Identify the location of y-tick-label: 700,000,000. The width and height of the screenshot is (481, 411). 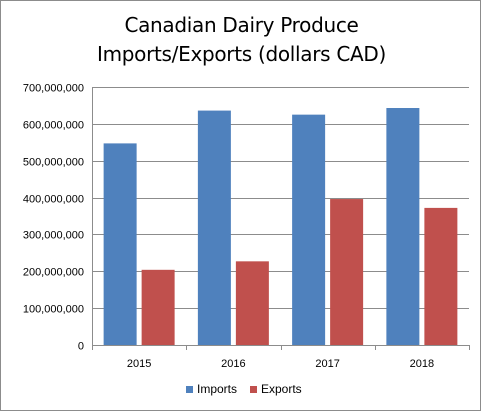
(53, 89).